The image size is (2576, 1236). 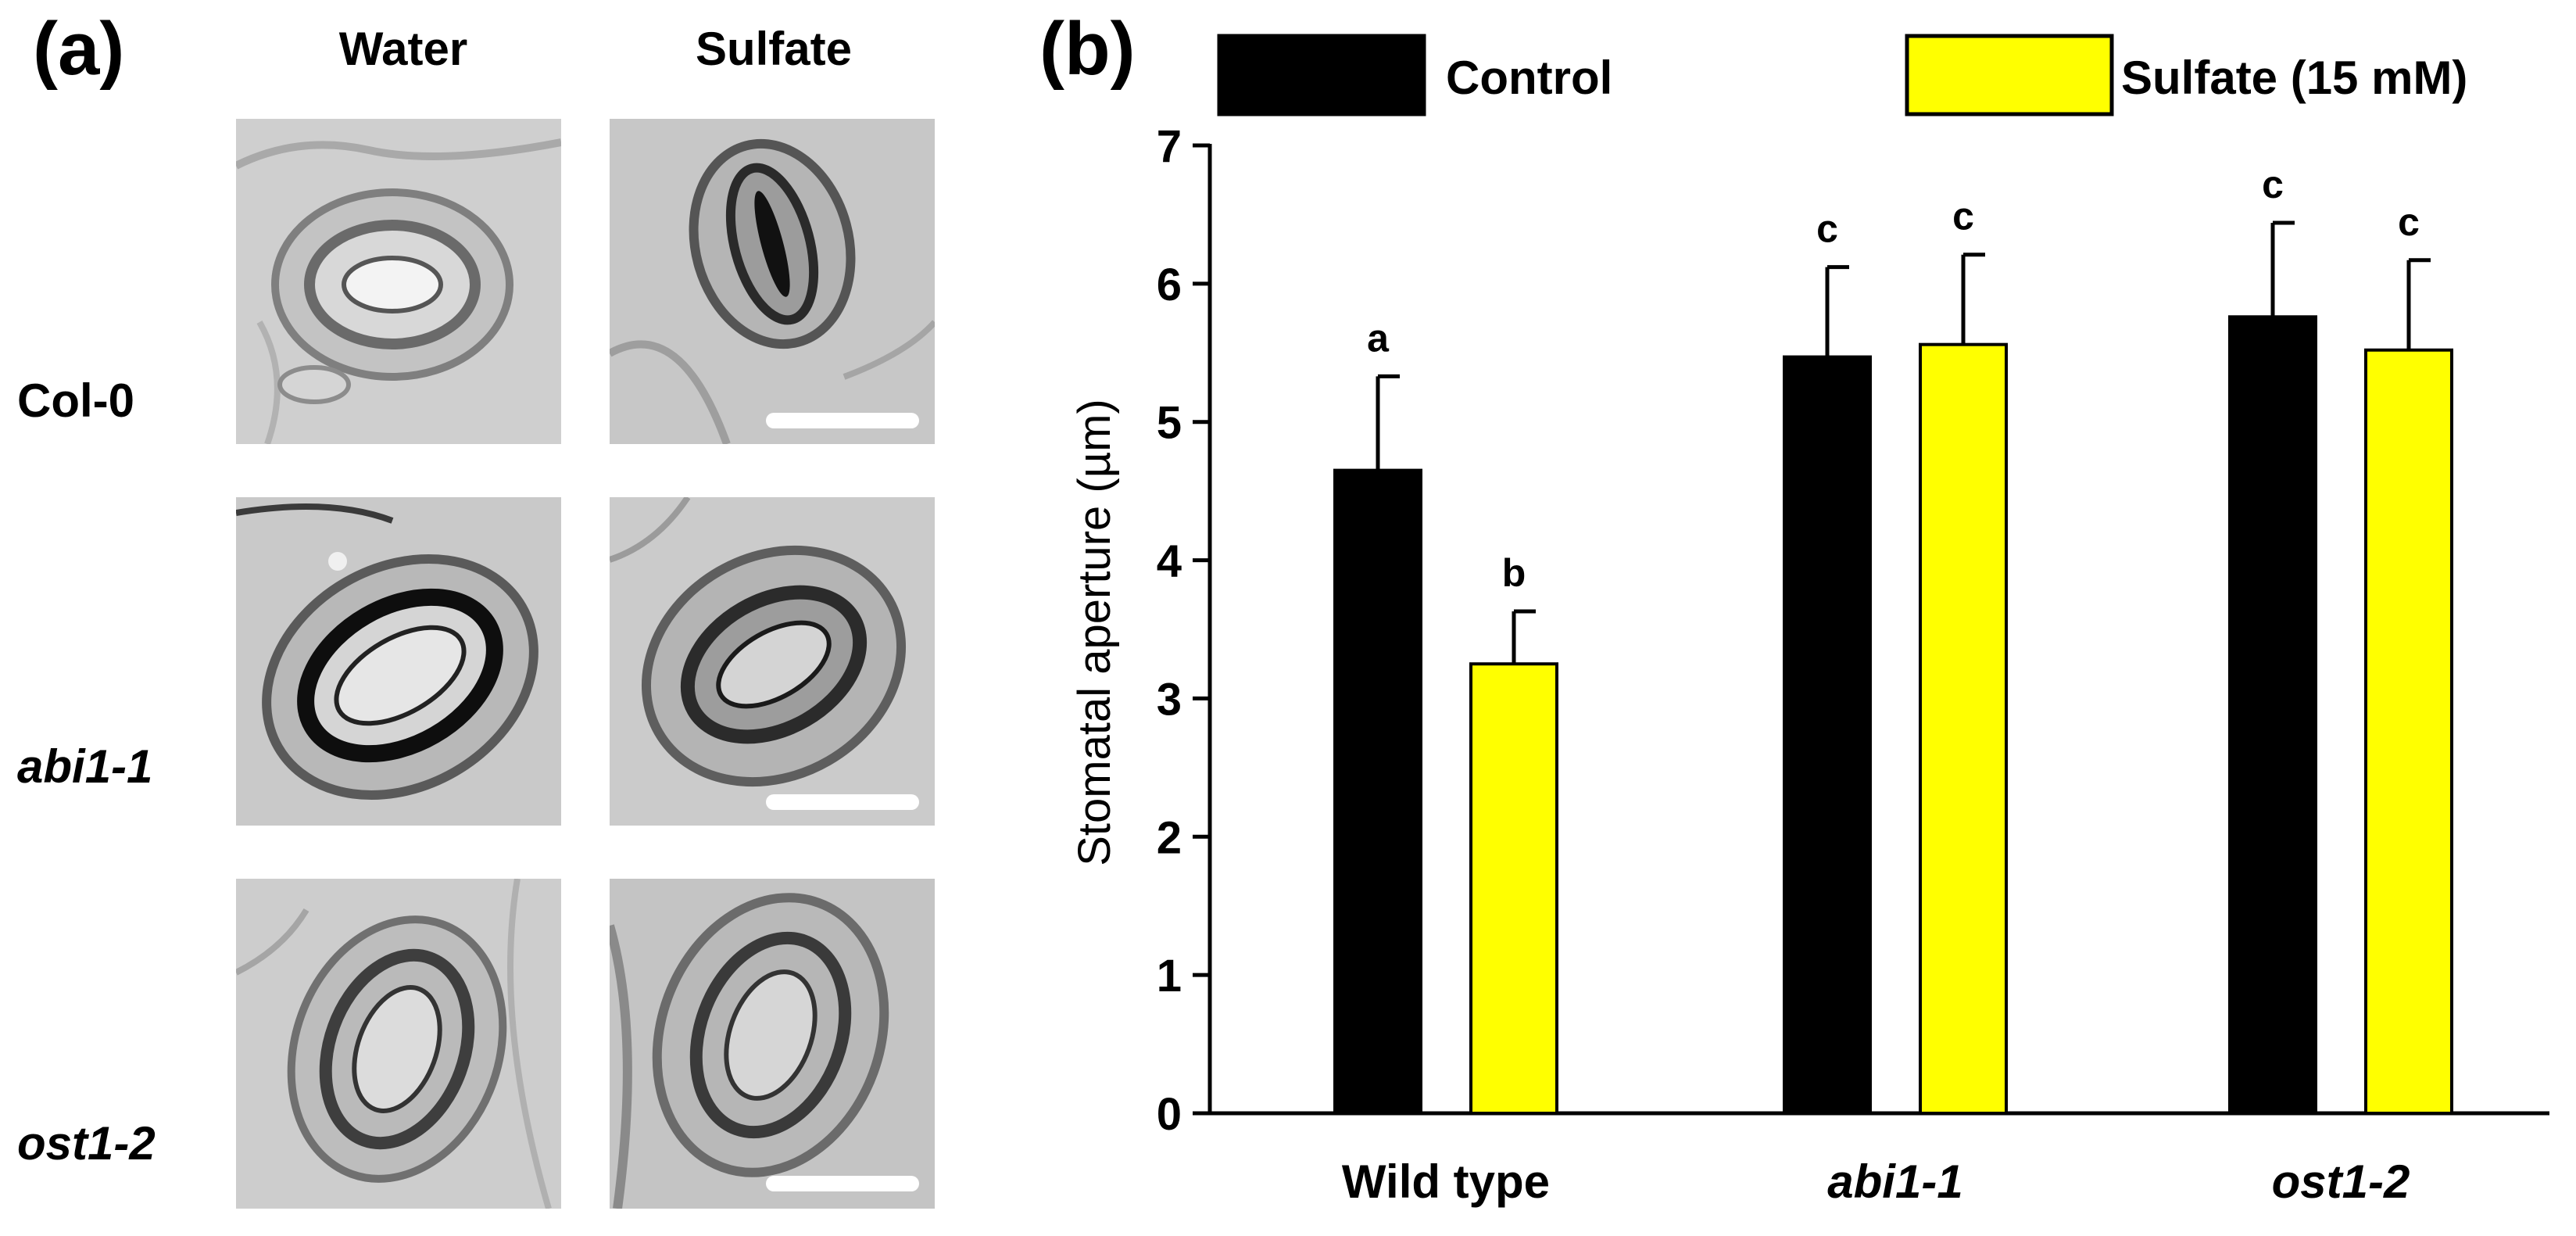 What do you see at coordinates (772, 661) in the screenshot?
I see `micrograph-abi1-1-sulfate` at bounding box center [772, 661].